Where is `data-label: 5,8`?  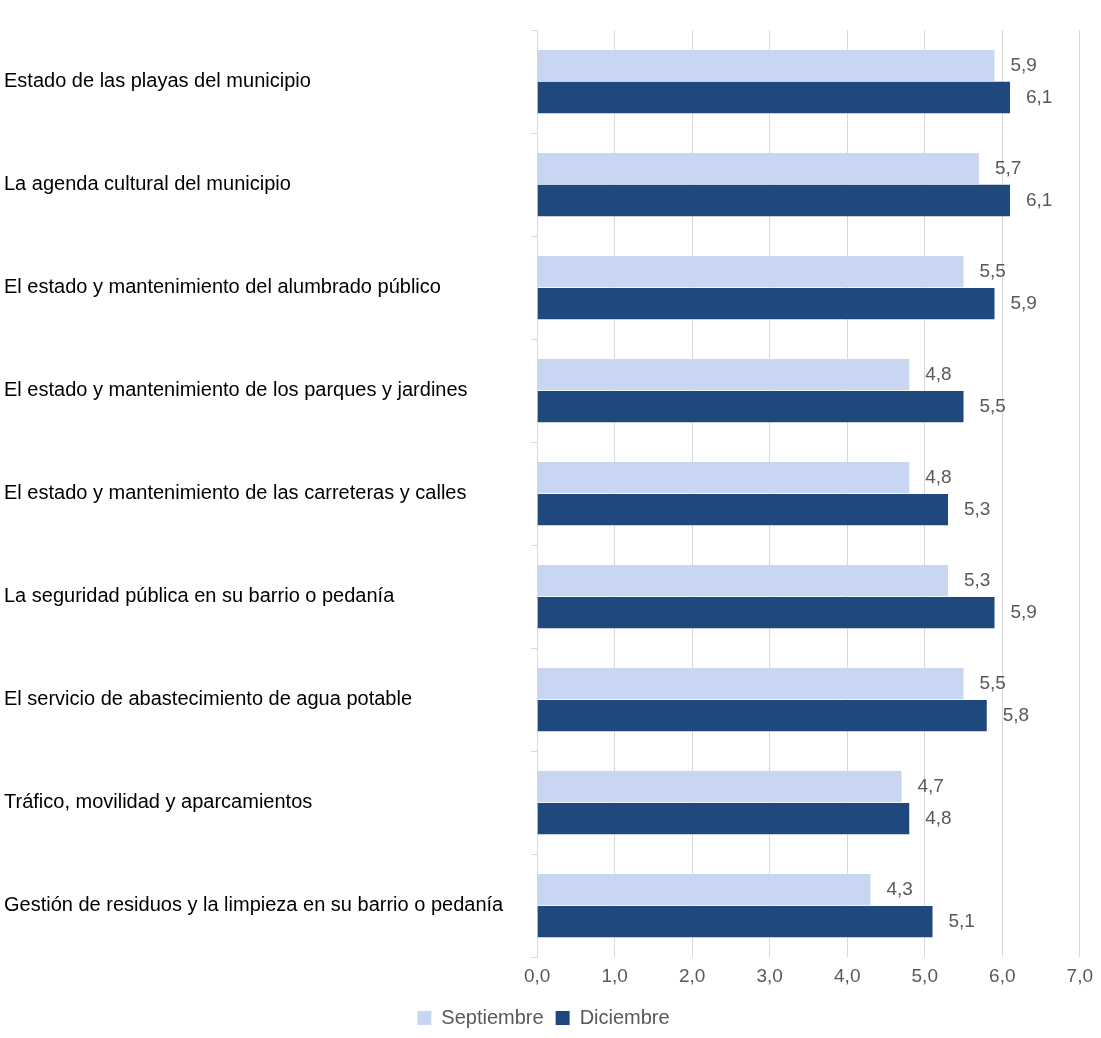
data-label: 5,8 is located at coordinates (1016, 714).